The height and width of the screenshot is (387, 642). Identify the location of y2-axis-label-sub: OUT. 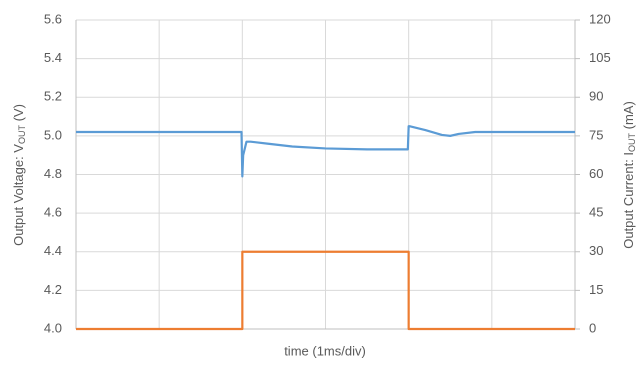
(632, 142).